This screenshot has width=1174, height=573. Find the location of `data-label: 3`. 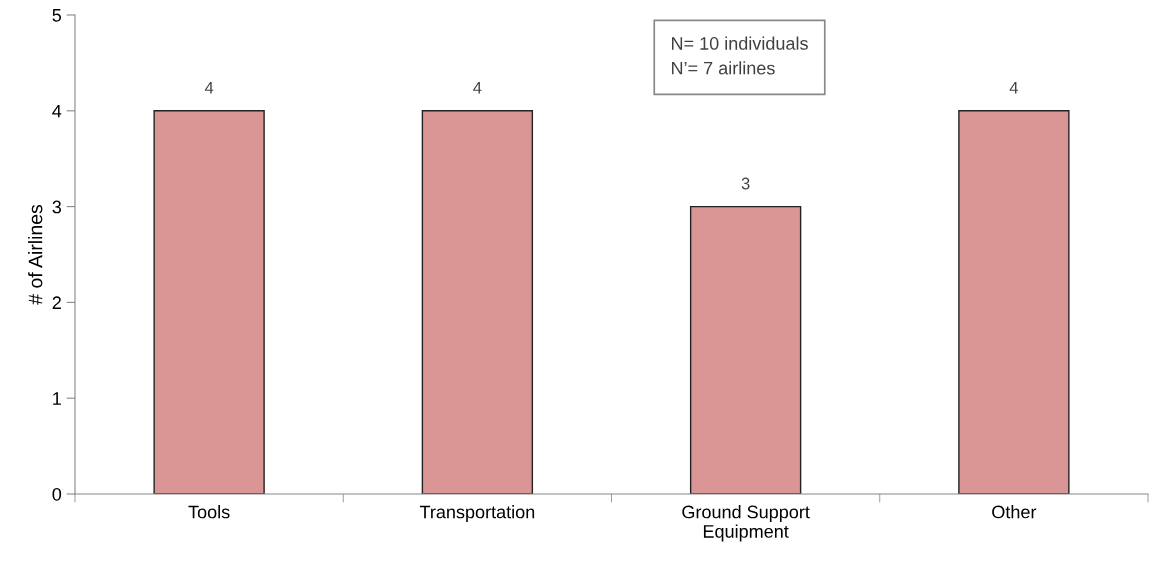

data-label: 3 is located at coordinates (745, 183).